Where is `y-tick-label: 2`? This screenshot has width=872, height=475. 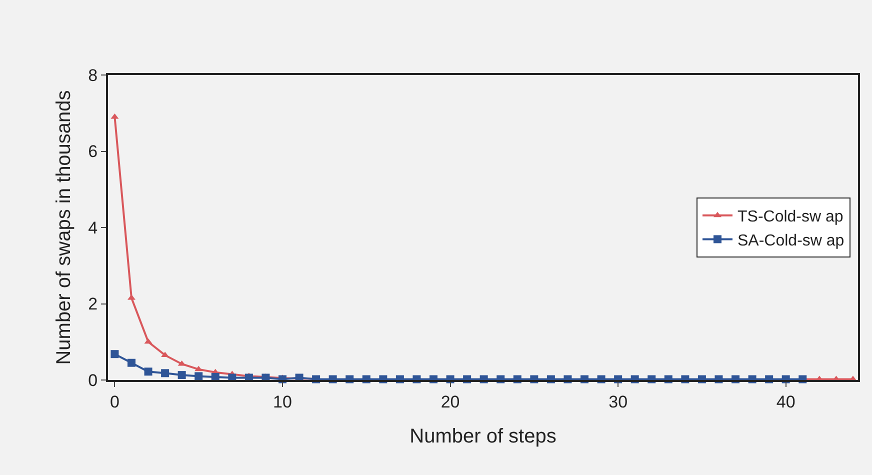
y-tick-label: 2 is located at coordinates (93, 304).